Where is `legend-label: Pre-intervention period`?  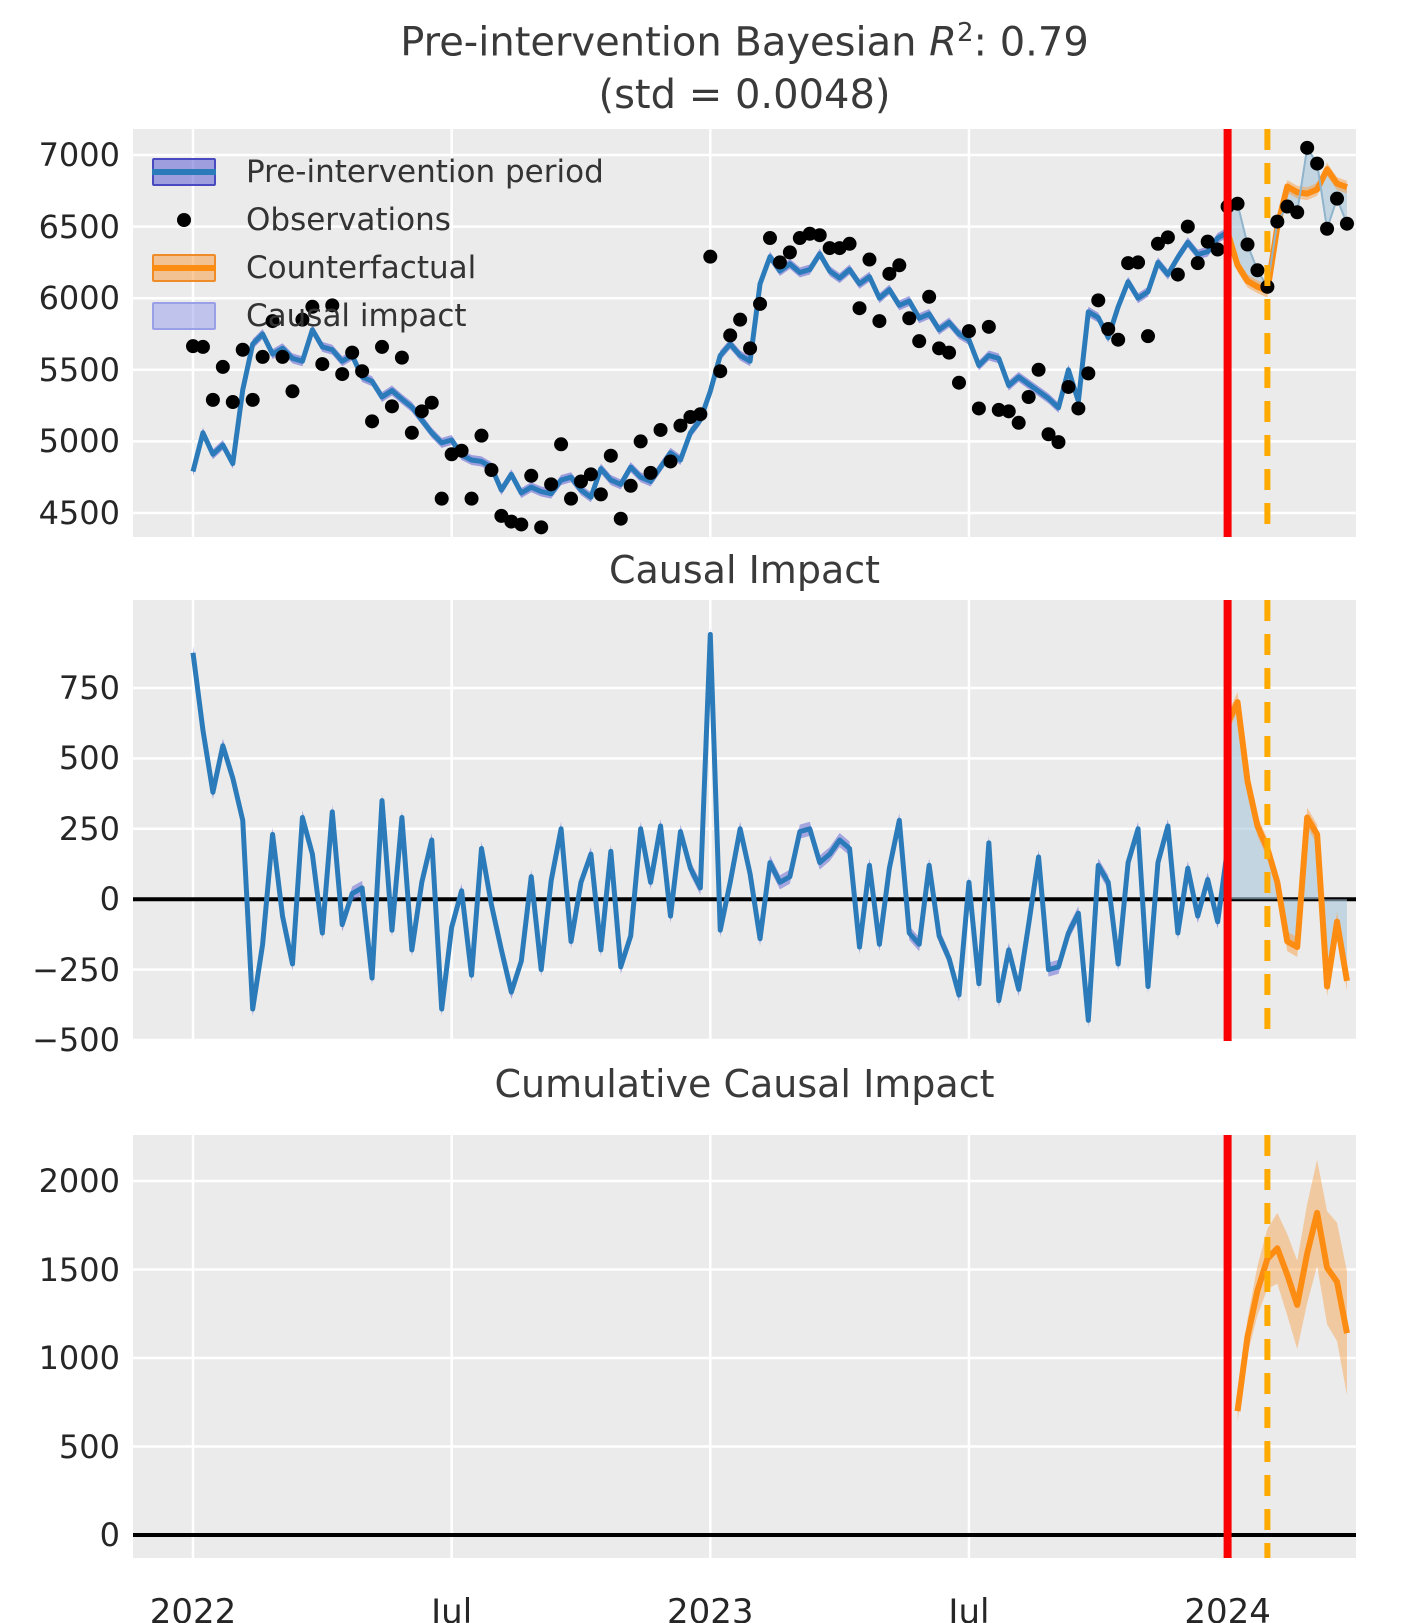
legend-label: Pre-intervention period is located at coordinates (425, 172).